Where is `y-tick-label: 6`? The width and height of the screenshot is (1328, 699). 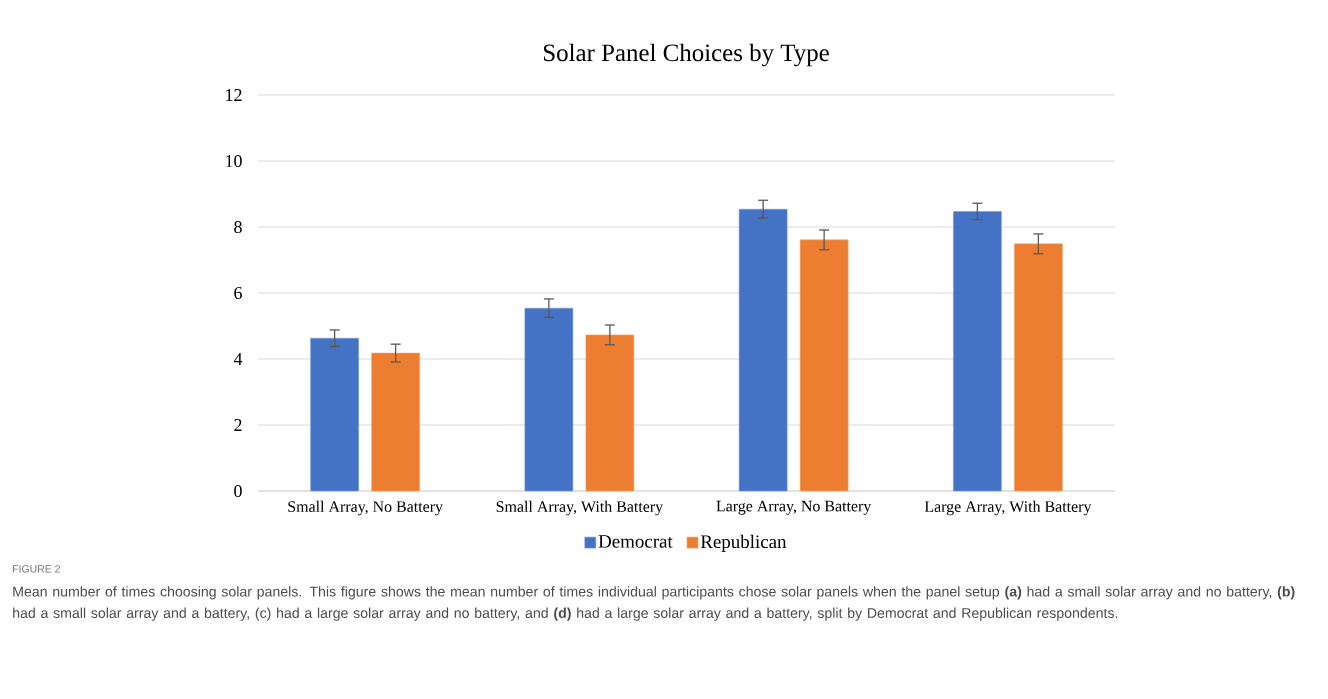 y-tick-label: 6 is located at coordinates (238, 293).